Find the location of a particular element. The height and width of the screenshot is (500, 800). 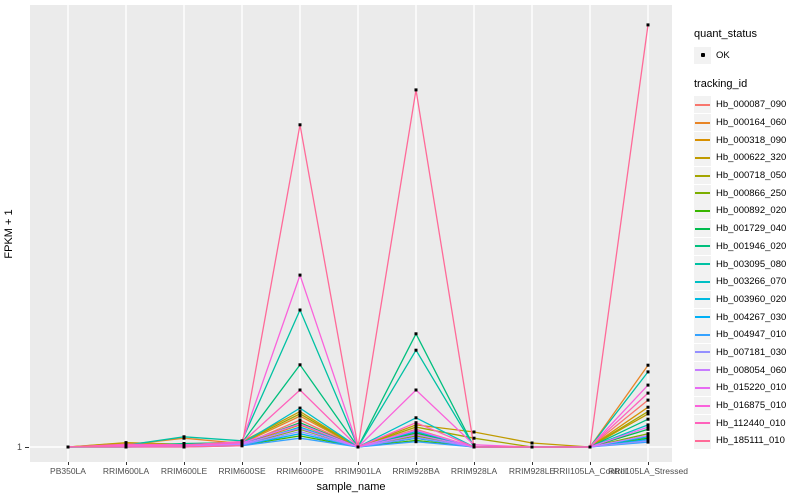

x-tick-label-RRIM600LA: RRIM600LA is located at coordinates (126, 471).